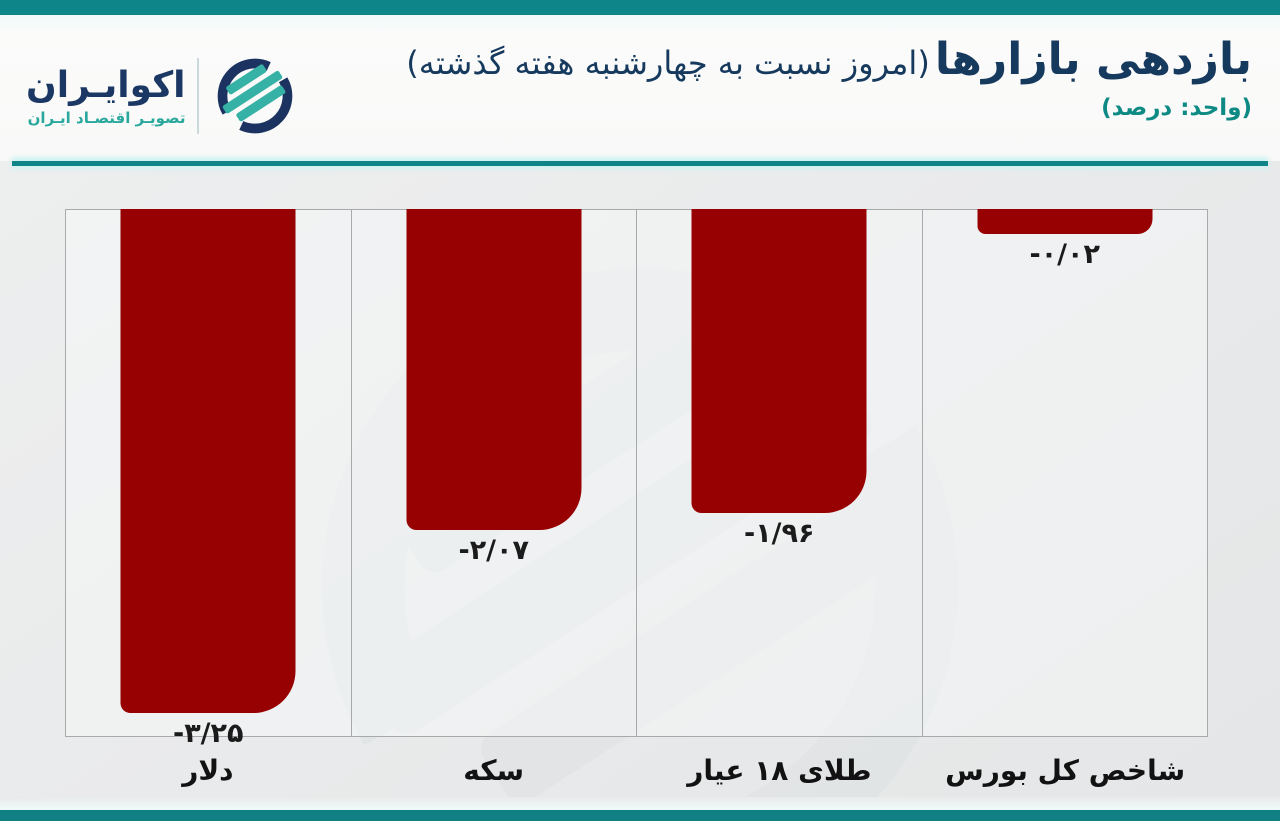 The width and height of the screenshot is (1280, 821). What do you see at coordinates (208, 733) in the screenshot?
I see `bar-value-label: -۳/۲۵` at bounding box center [208, 733].